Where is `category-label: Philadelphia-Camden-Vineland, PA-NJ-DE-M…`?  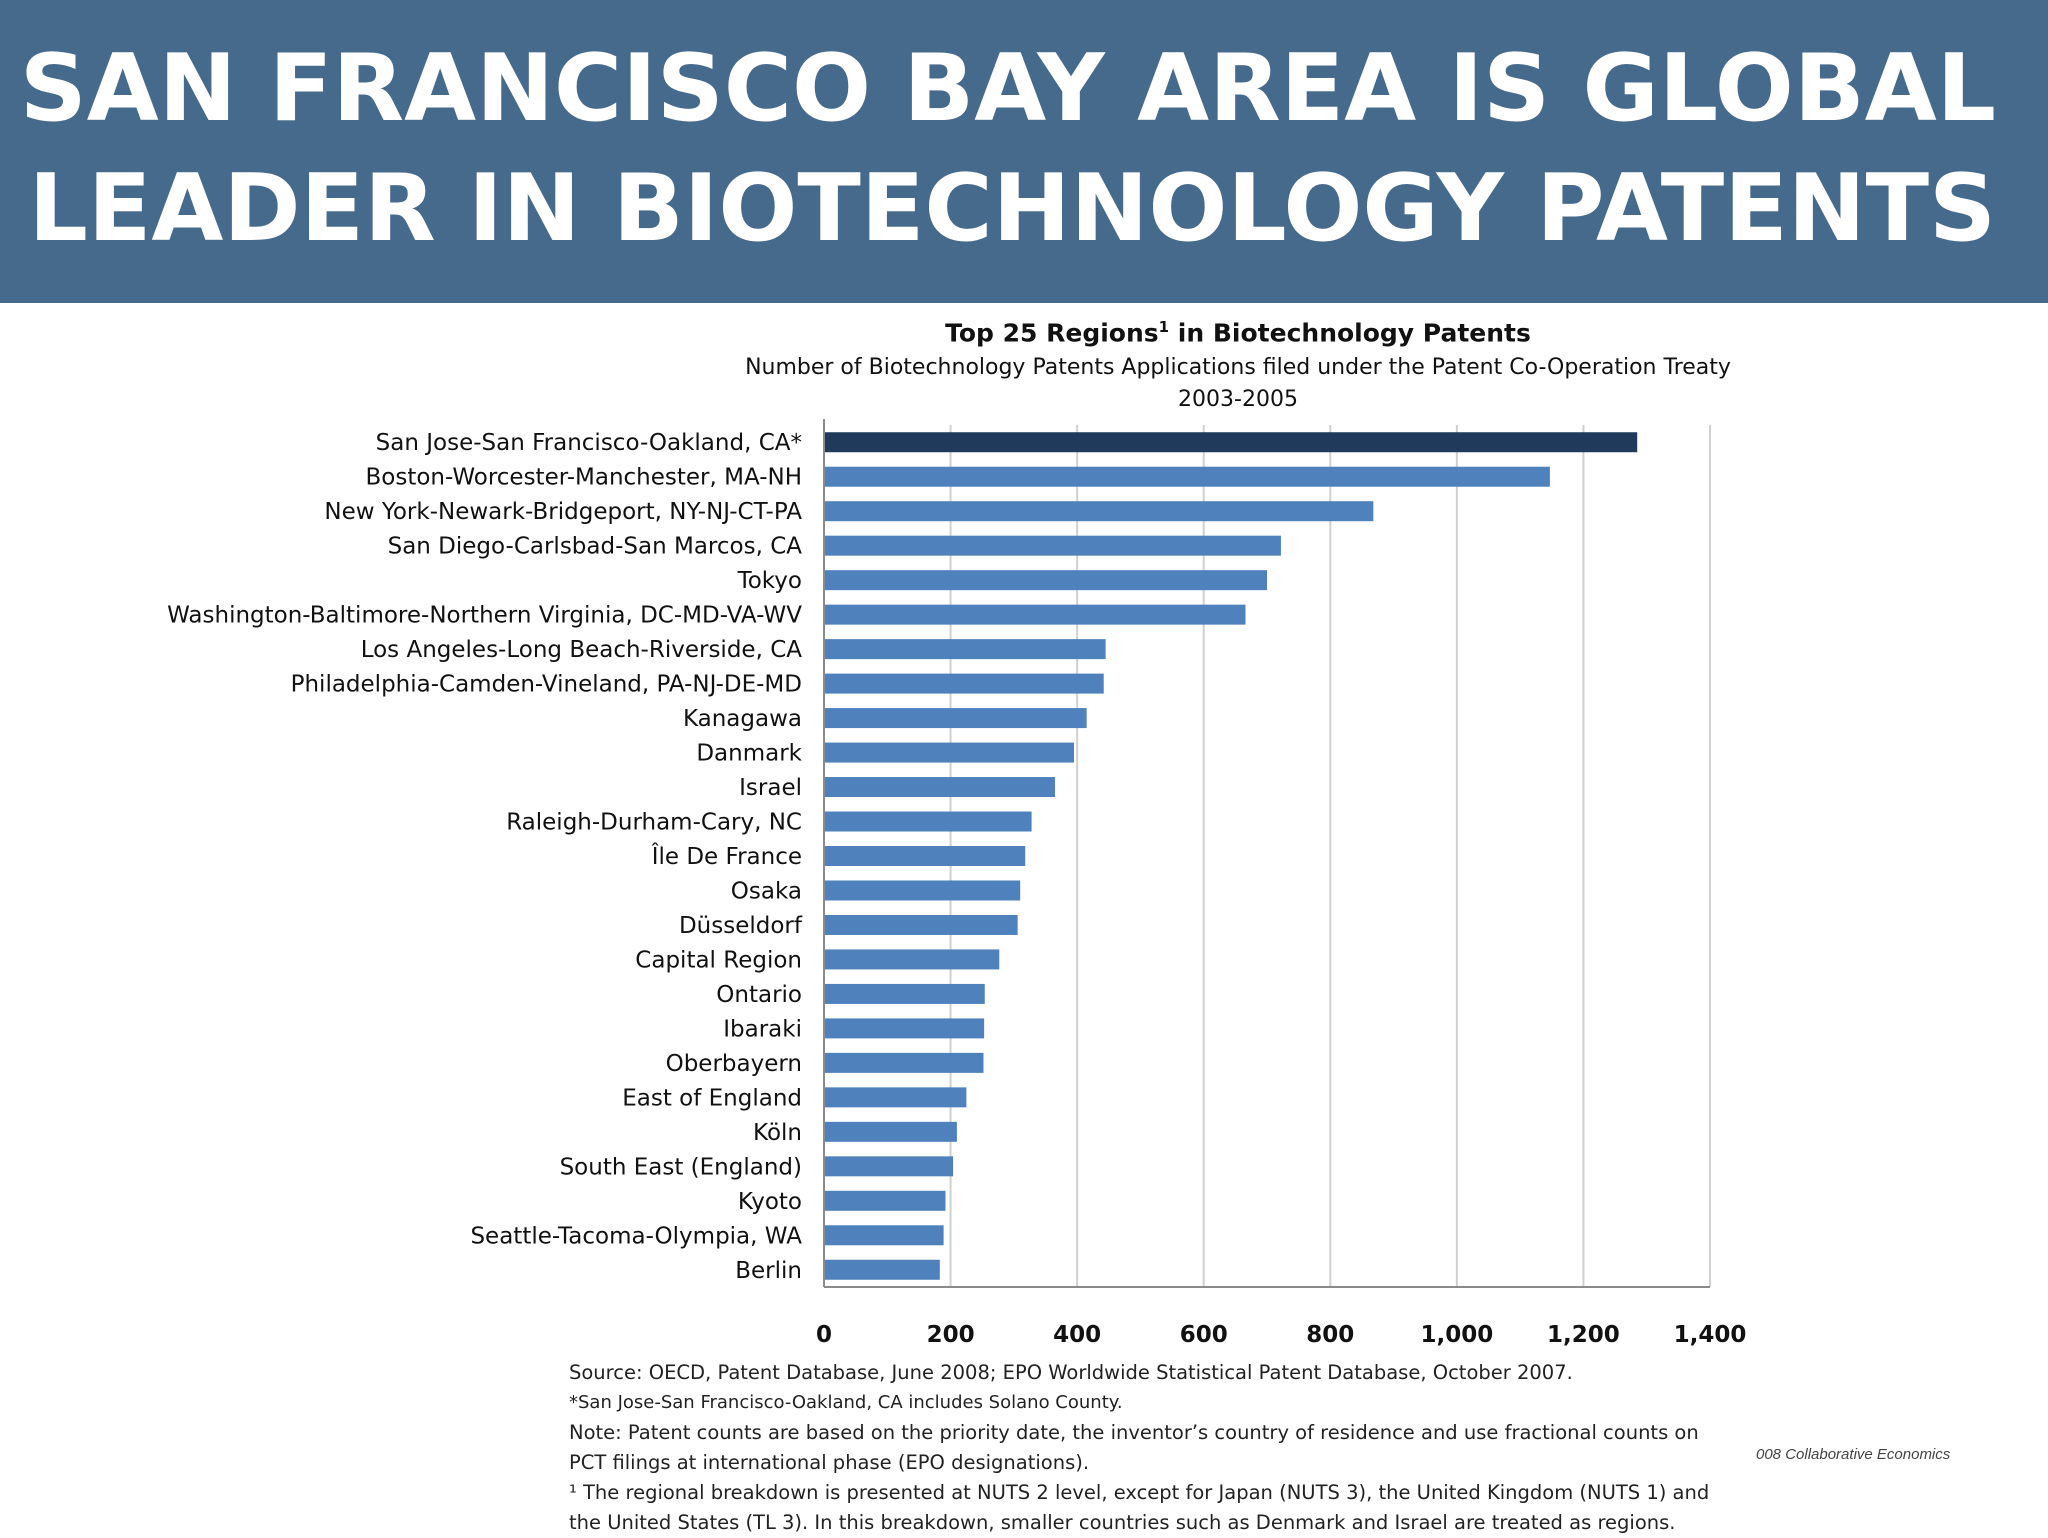 category-label: Philadelphia-Camden-Vineland, PA-NJ-DE-M… is located at coordinates (546, 685).